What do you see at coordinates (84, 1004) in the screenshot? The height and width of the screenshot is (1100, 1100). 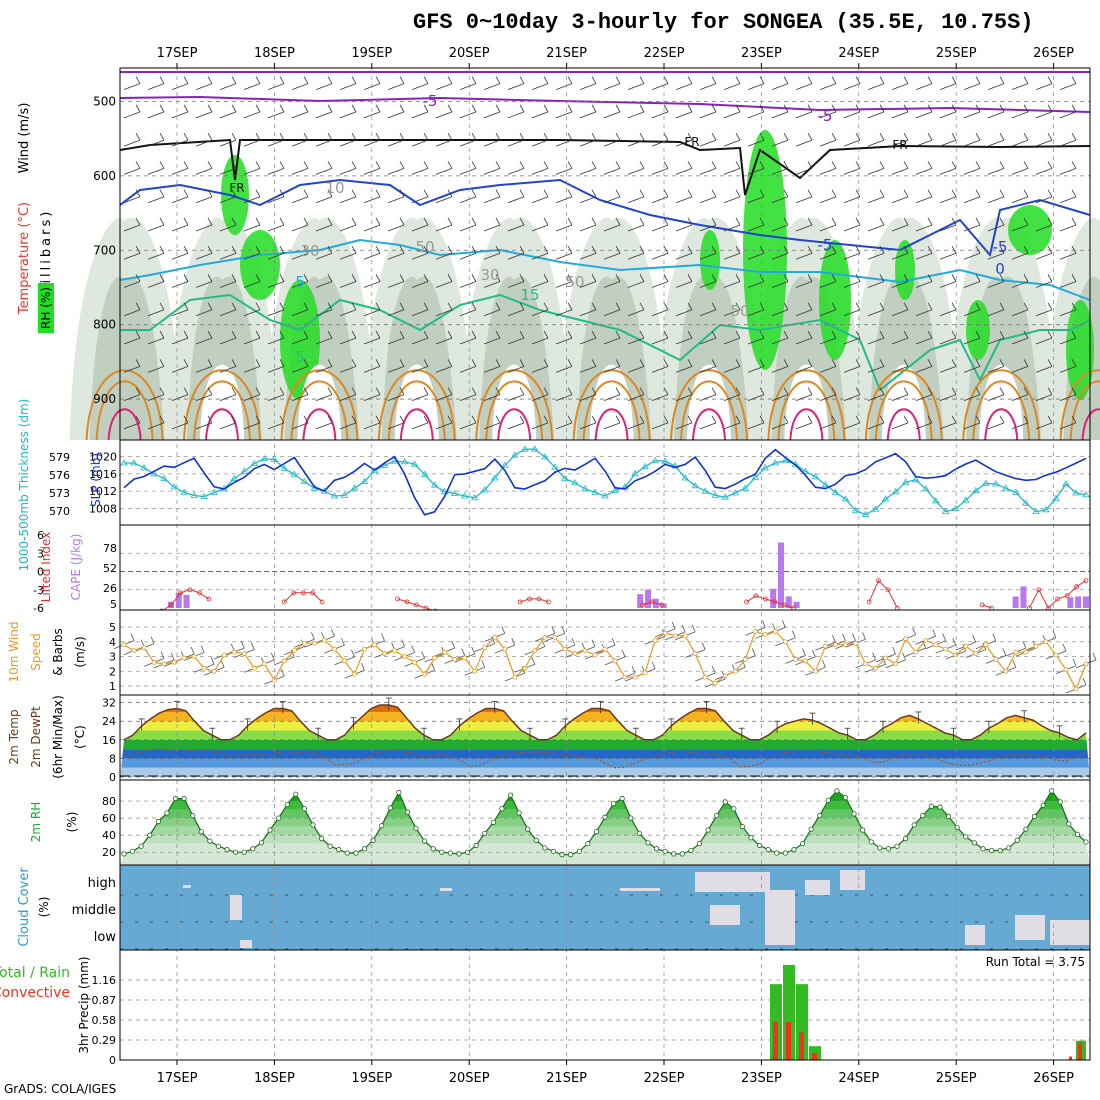 I see `precip-axis-label: 3hr Precip (mm)` at bounding box center [84, 1004].